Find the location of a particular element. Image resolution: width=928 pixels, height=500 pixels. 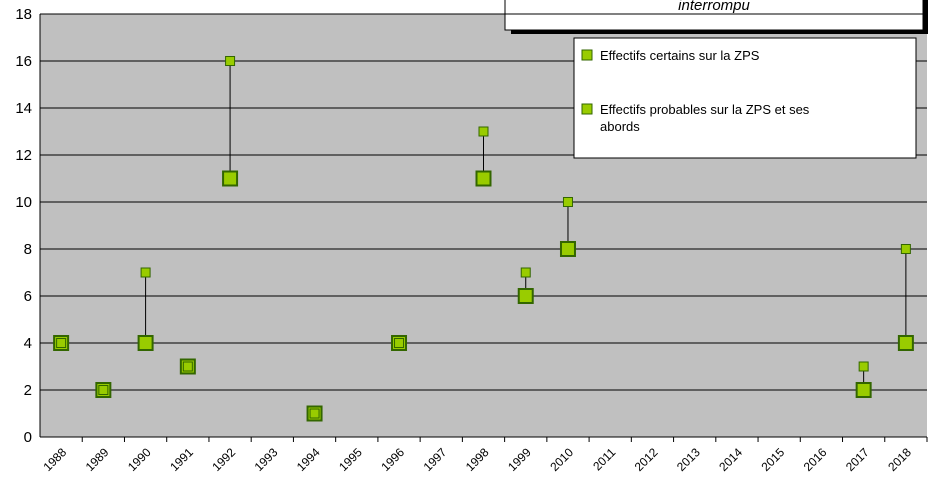

x-tick-label: 1997 is located at coordinates (435, 459).